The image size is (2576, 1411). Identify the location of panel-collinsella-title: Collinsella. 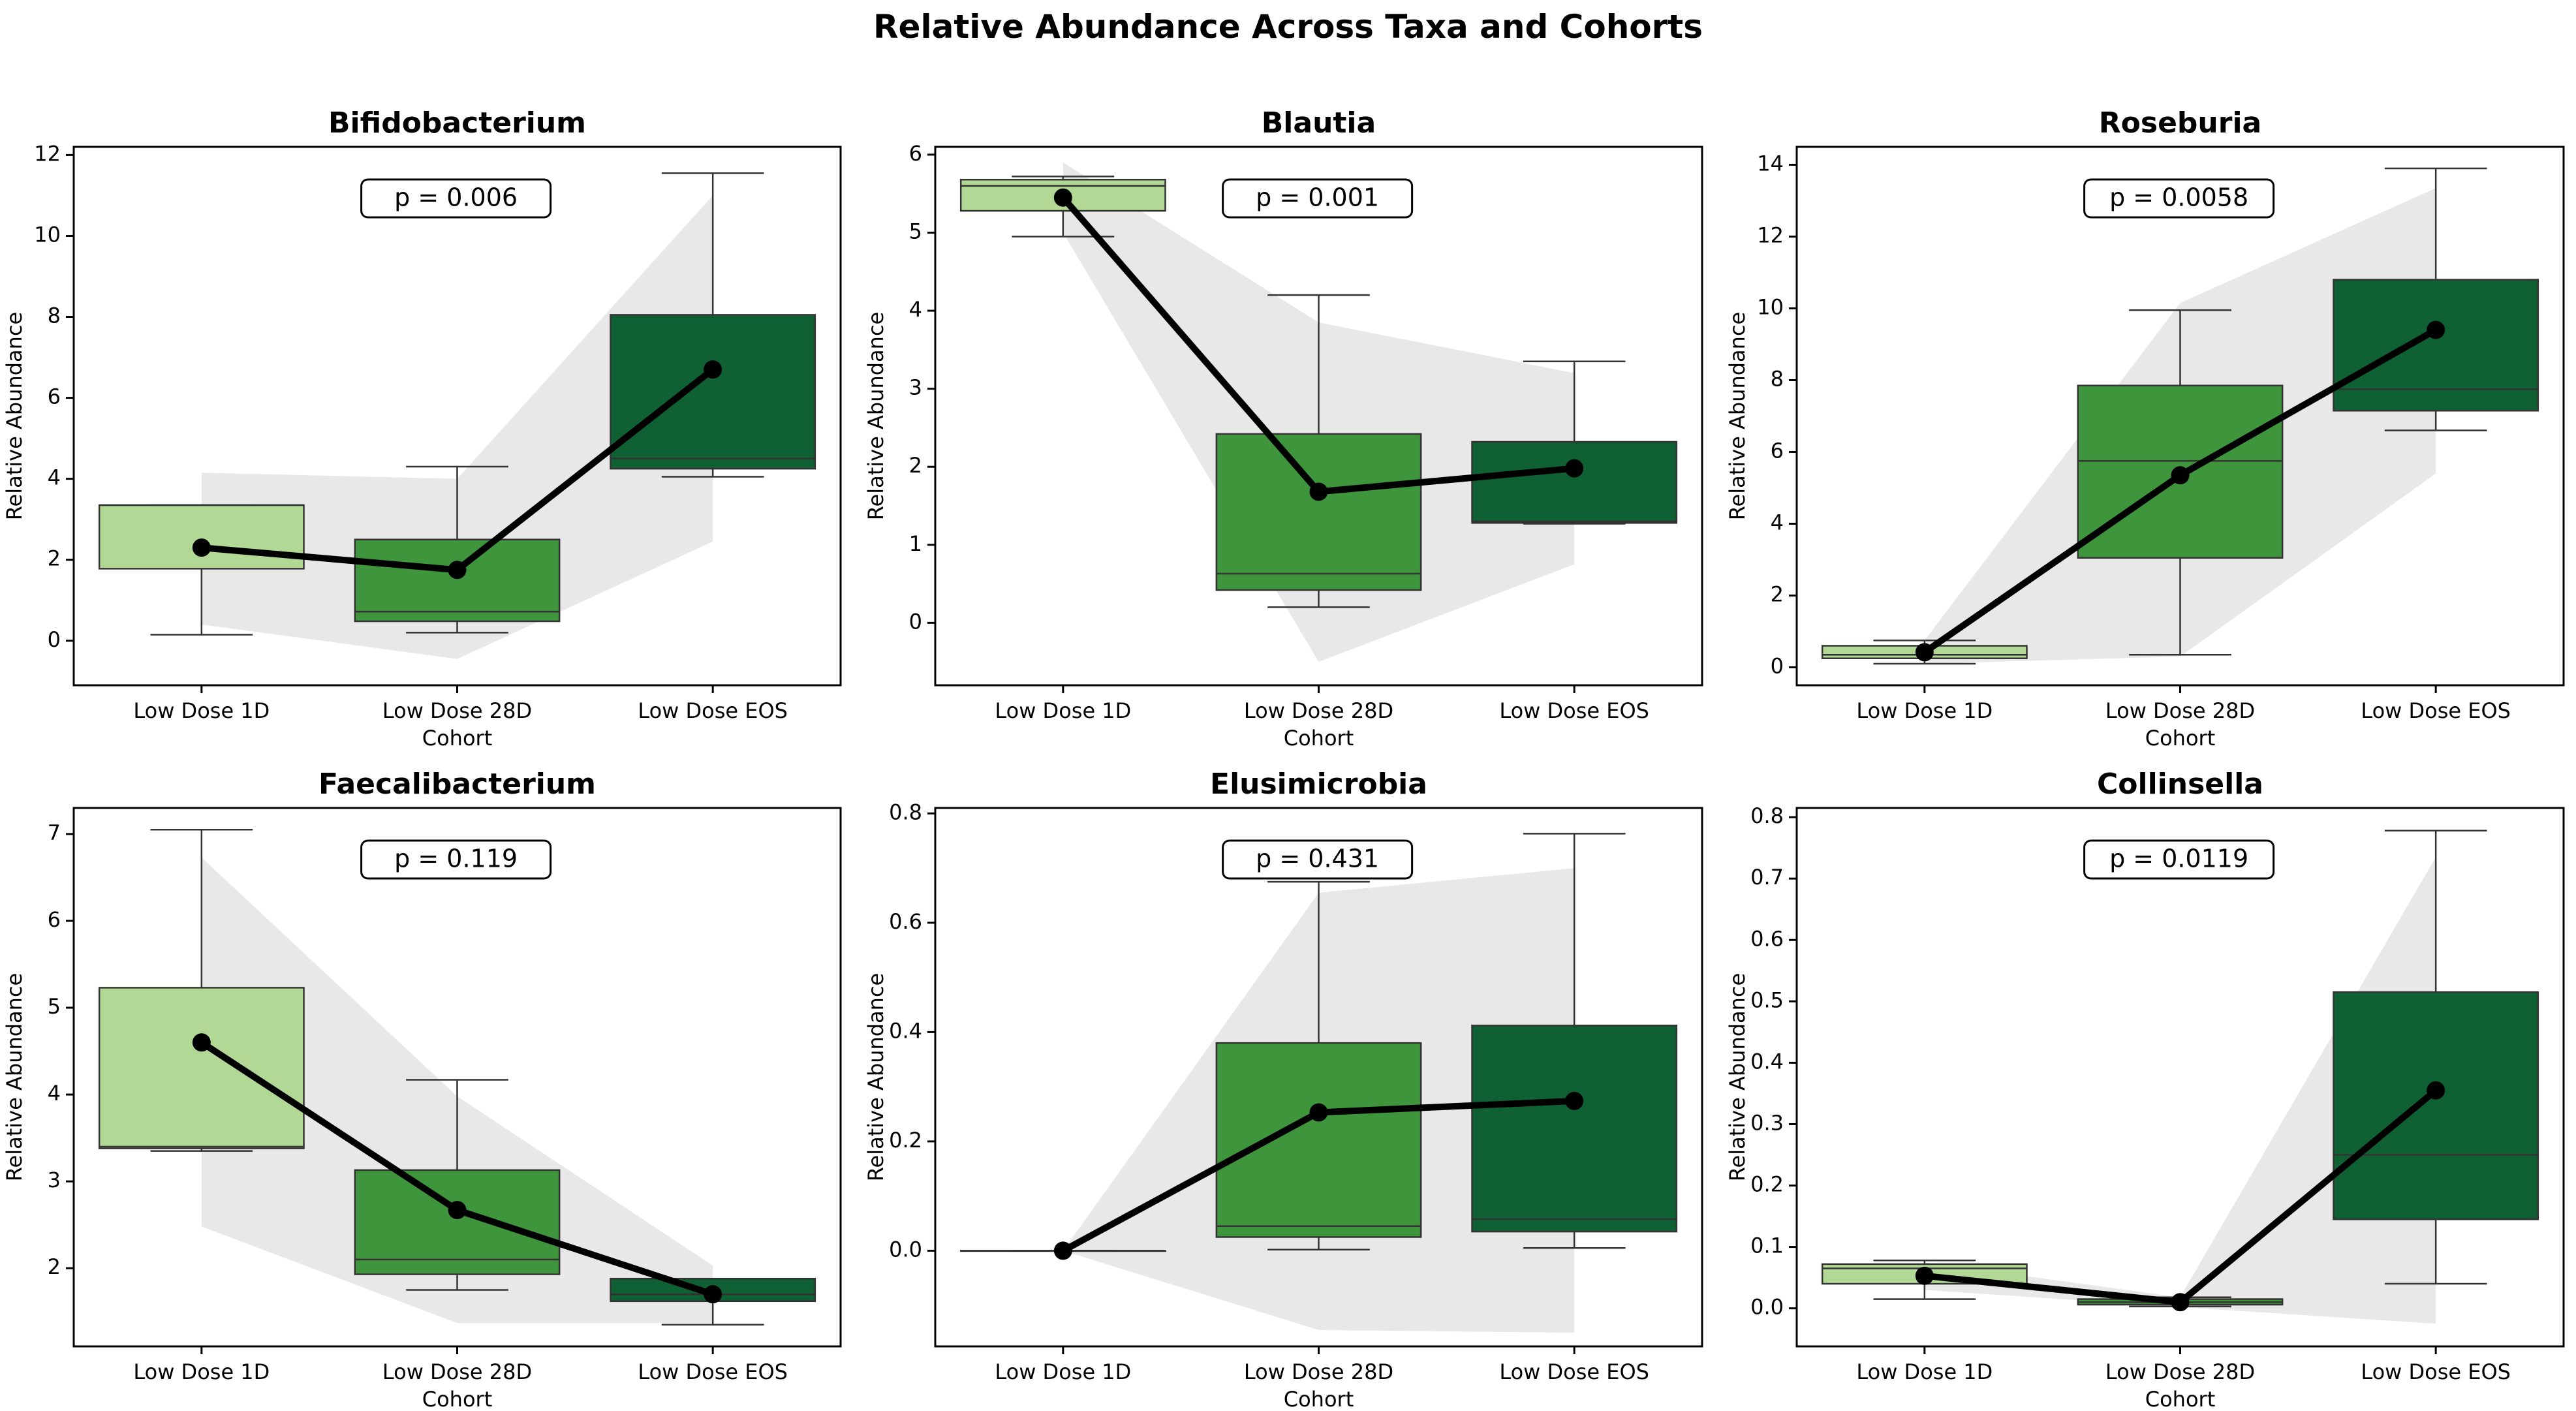
(2180, 784).